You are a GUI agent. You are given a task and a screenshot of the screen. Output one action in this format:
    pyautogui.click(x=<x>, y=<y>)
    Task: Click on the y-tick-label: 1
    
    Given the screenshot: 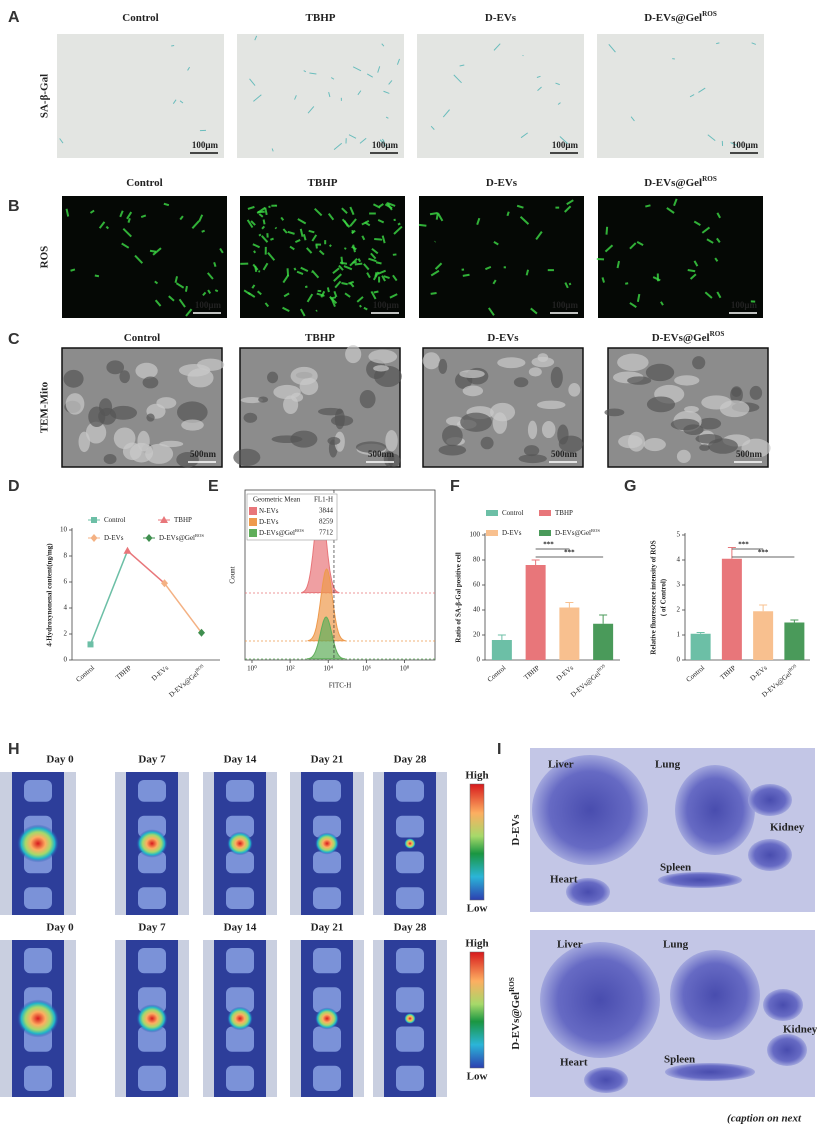 What is the action you would take?
    pyautogui.click(x=679, y=635)
    